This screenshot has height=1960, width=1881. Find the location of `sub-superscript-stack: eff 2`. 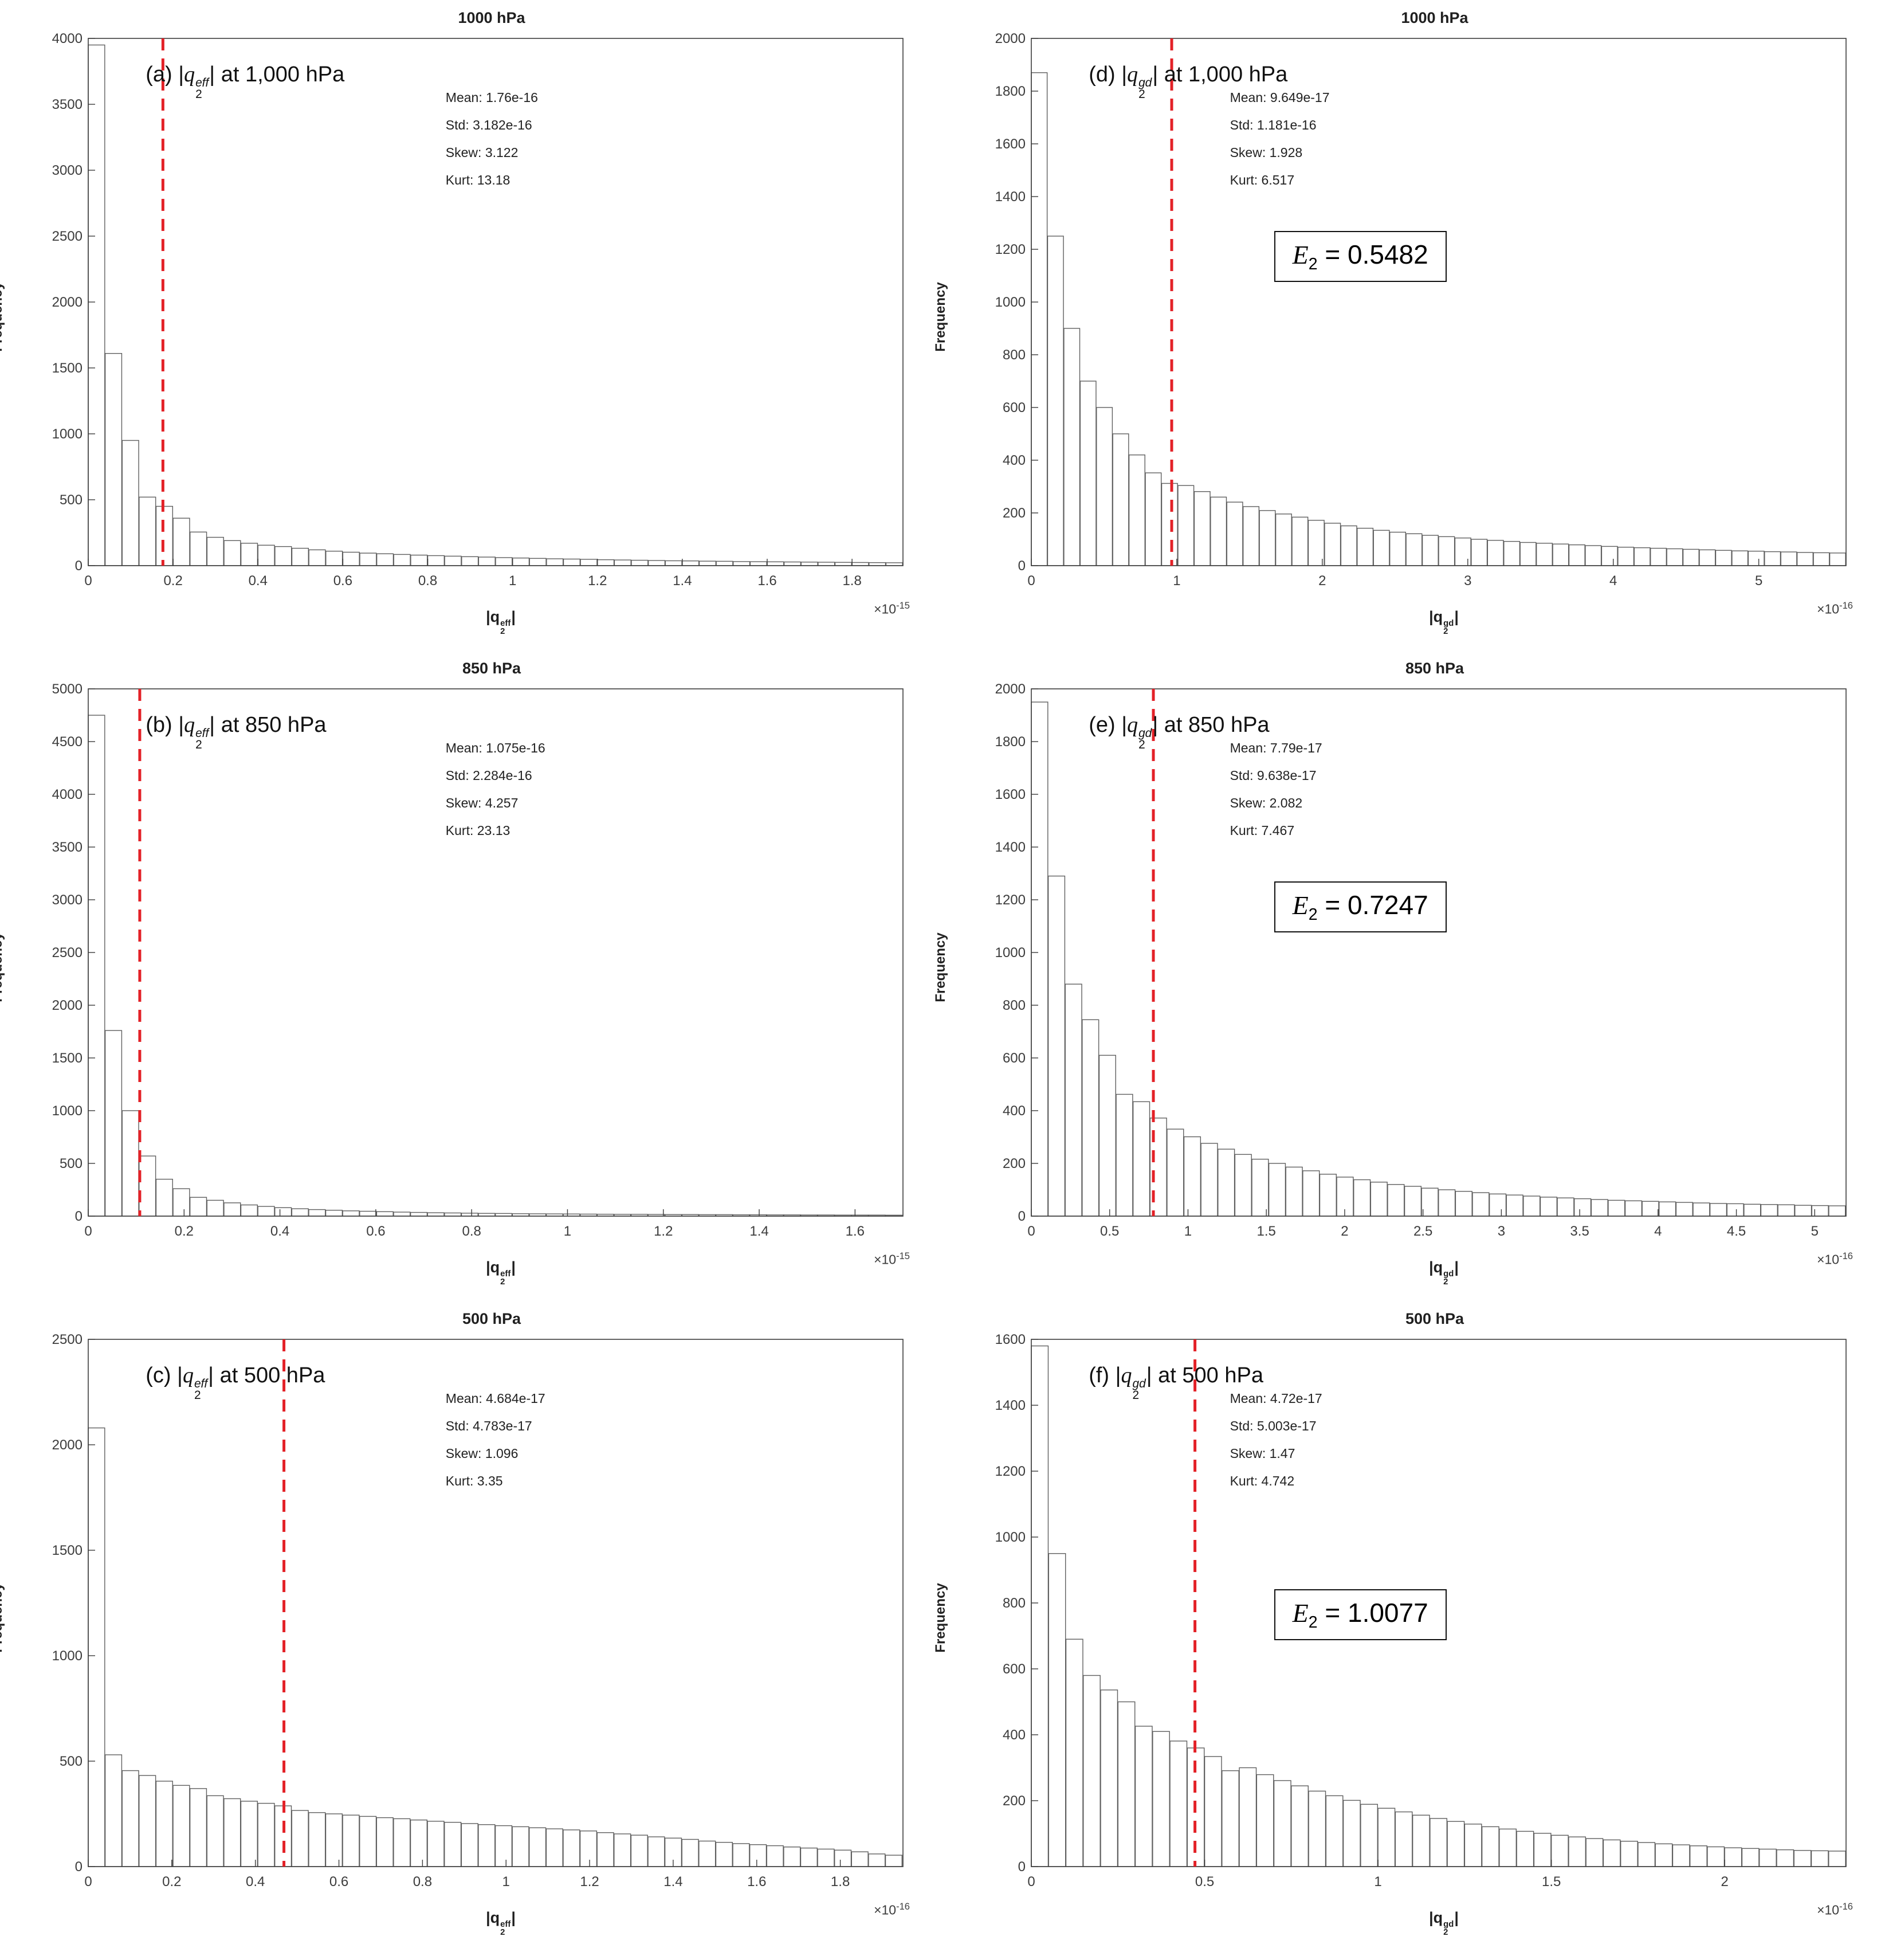

sub-superscript-stack: eff 2 is located at coordinates (505, 627).